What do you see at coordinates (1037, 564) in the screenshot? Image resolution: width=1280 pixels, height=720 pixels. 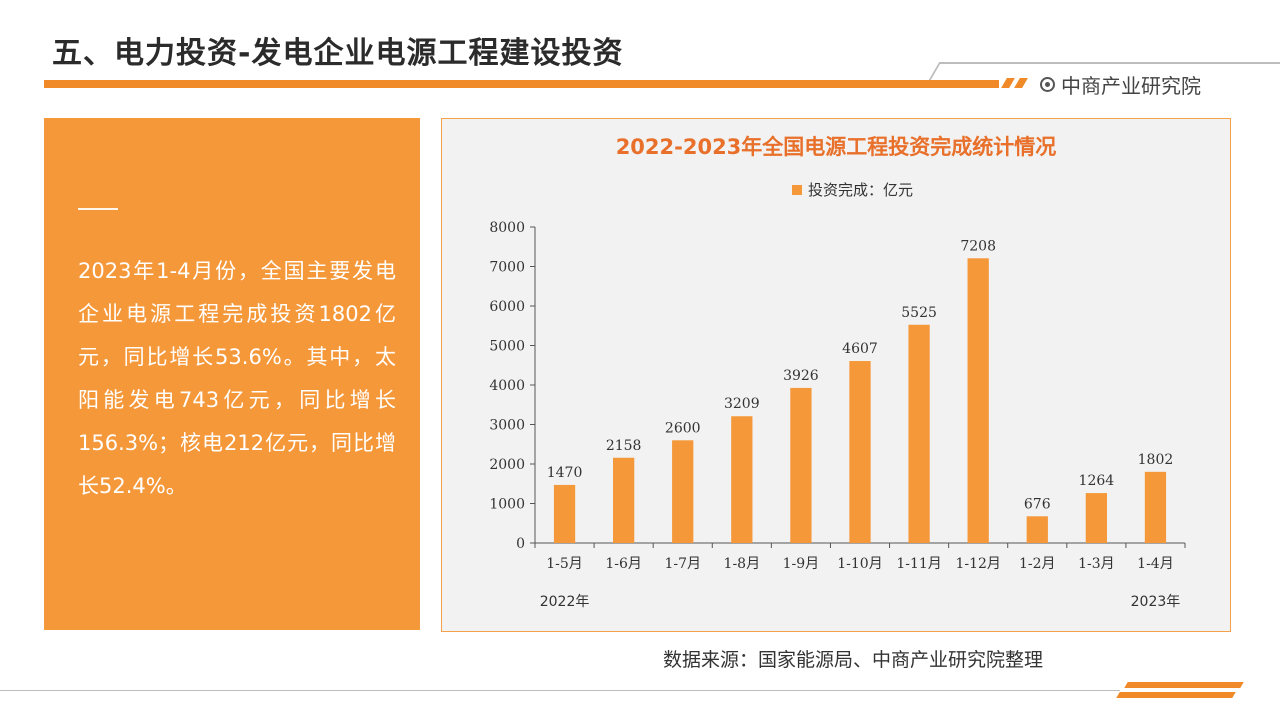 I see `x-tick-label: 1-2月` at bounding box center [1037, 564].